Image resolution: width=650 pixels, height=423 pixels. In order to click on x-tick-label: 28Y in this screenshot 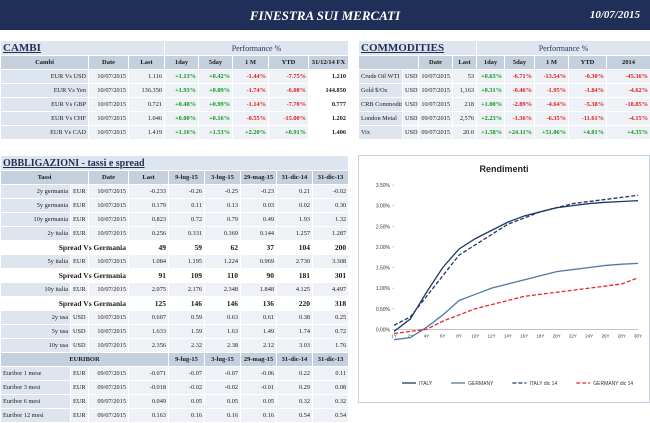, I will do `click(622, 335)`.